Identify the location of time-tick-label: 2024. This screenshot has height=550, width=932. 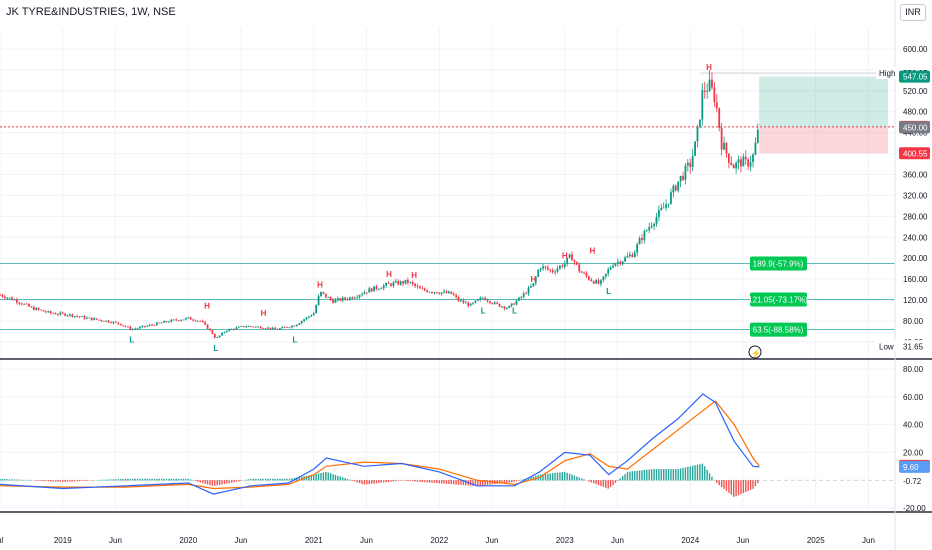
(690, 540).